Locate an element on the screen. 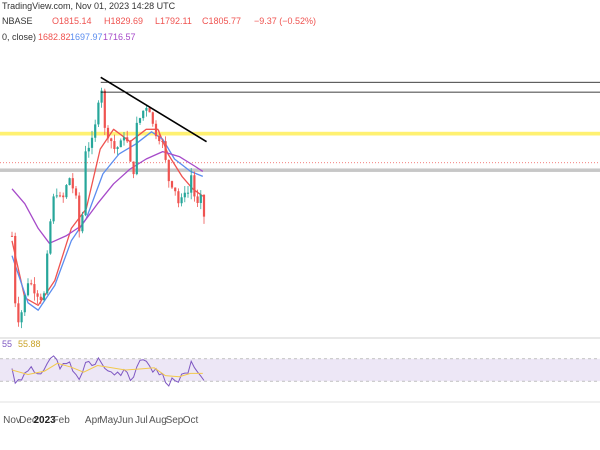 Image resolution: width=600 pixels, height=450 pixels. x-tick-label: Jun is located at coordinates (125, 420).